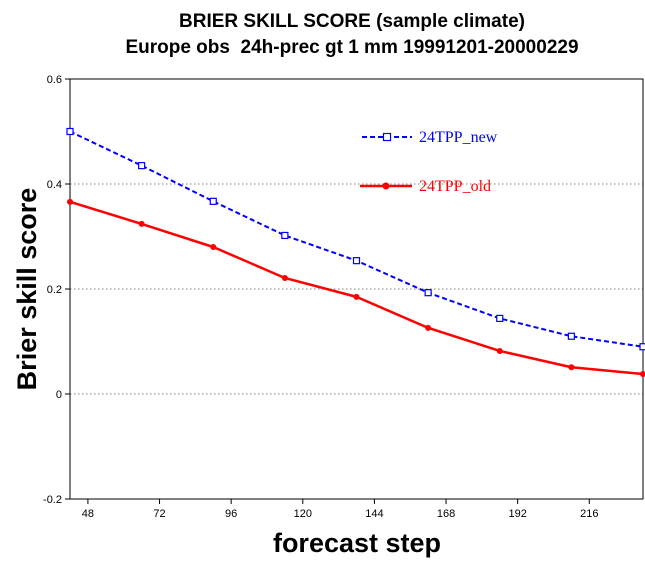 The height and width of the screenshot is (561, 645). I want to click on chart-title: BRIER SKILL SCORE (sample climate), so click(352, 21).